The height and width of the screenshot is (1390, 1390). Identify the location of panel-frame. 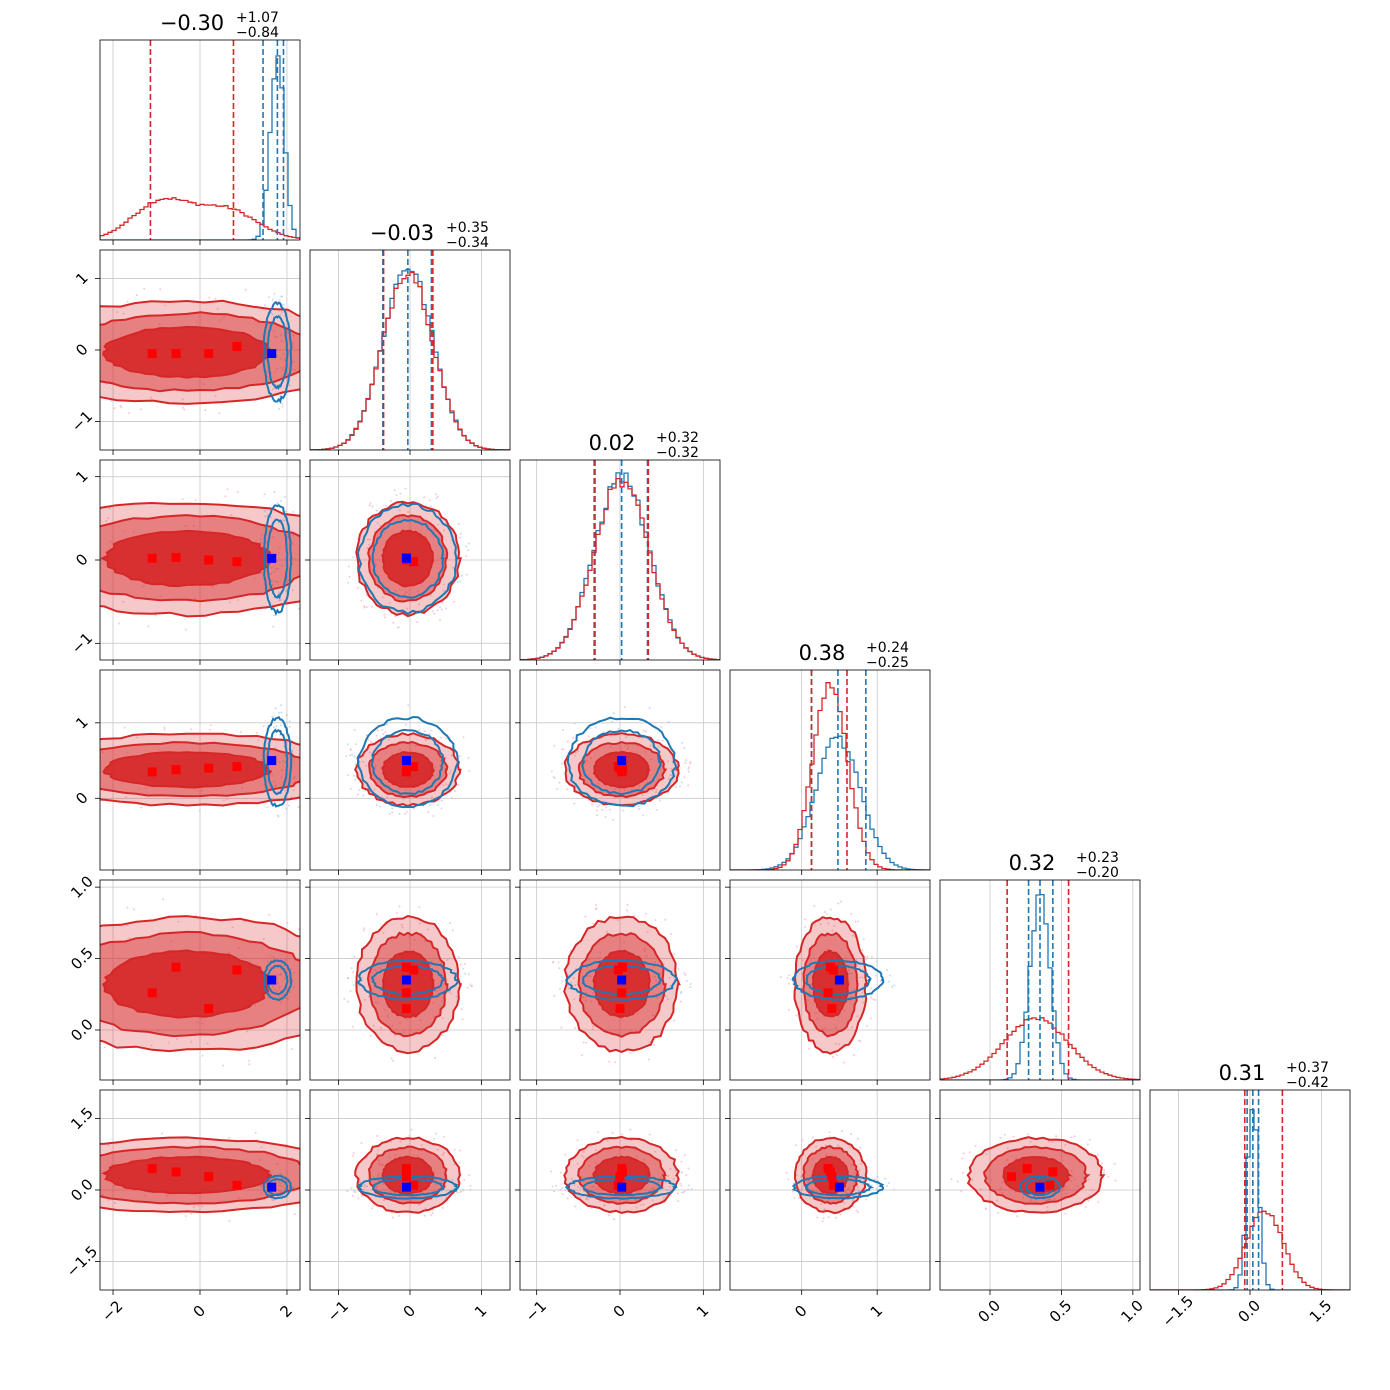
(830, 980).